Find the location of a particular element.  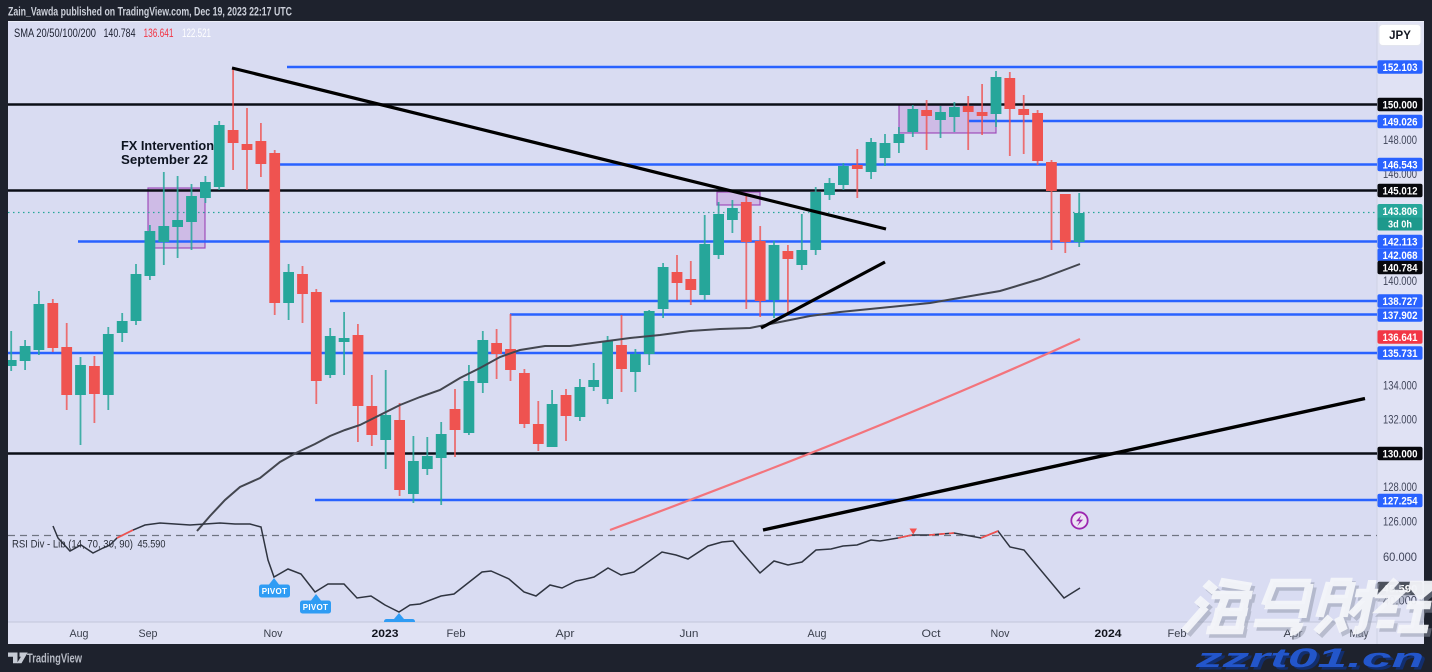

svg-text: 145.012 is located at coordinates (1400, 191).